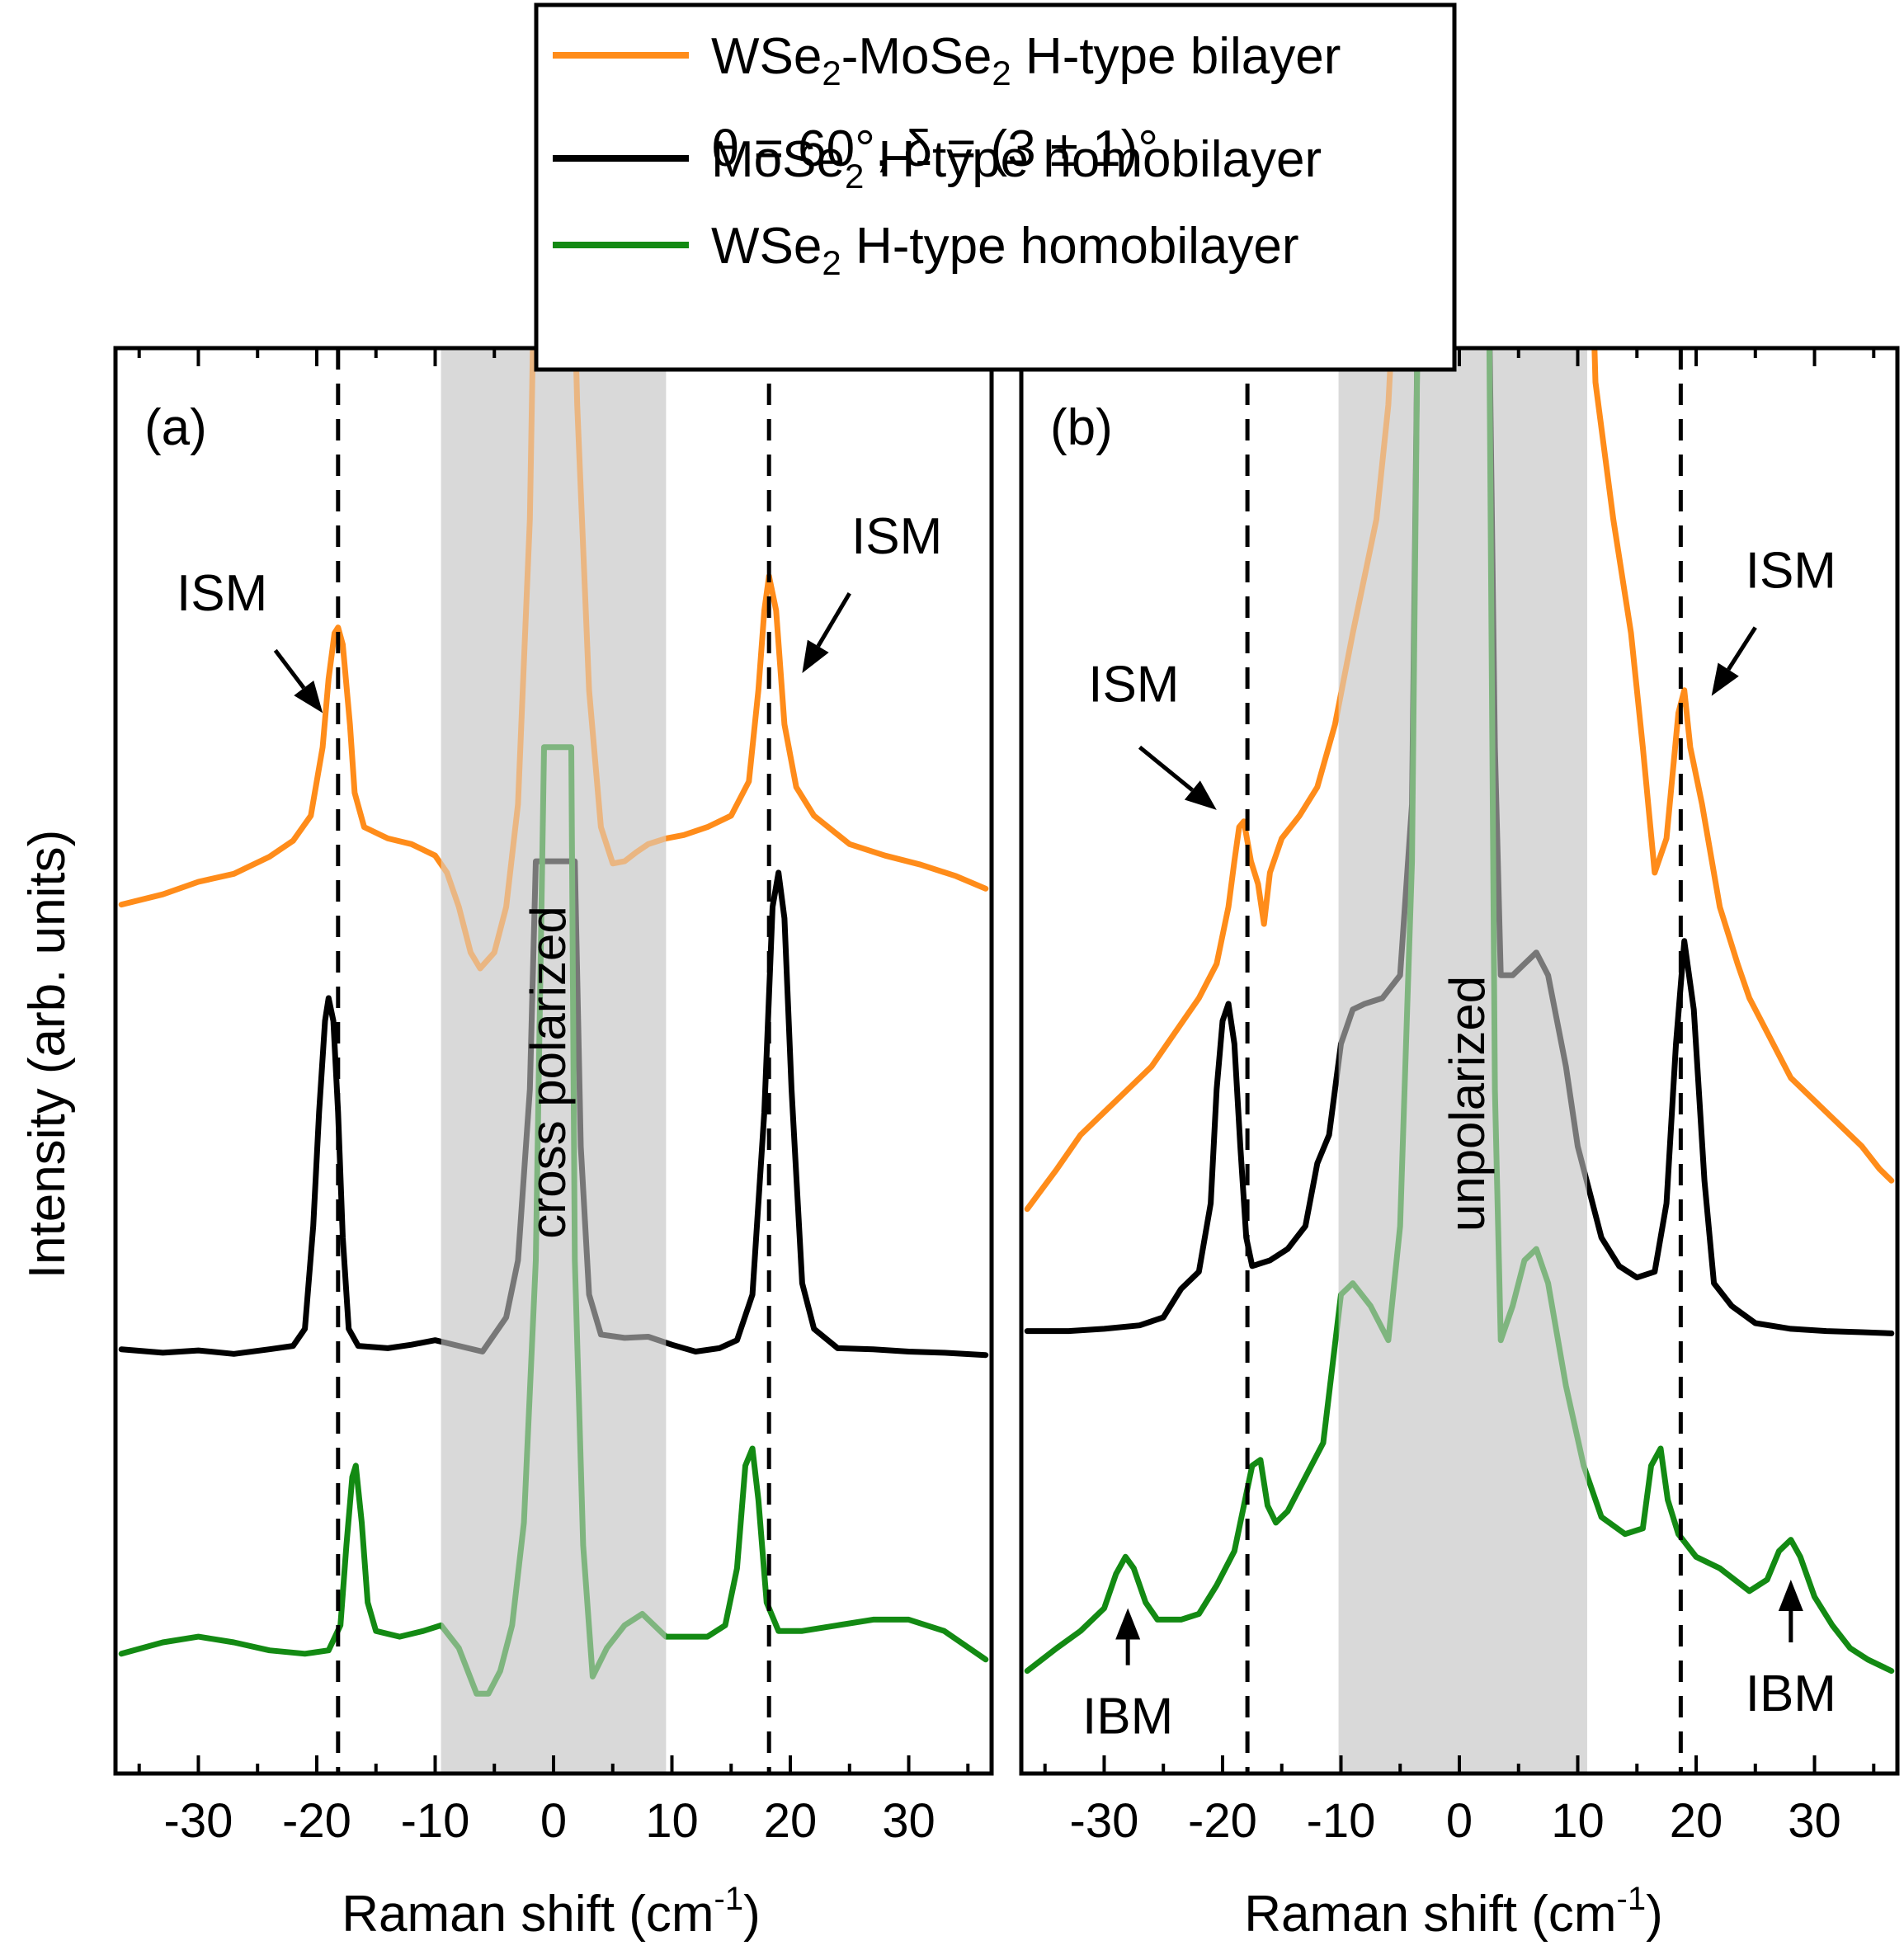 This screenshot has width=1904, height=1955. Describe the element at coordinates (916, 56) in the screenshot. I see `legend-label-part: -MoSe` at that location.